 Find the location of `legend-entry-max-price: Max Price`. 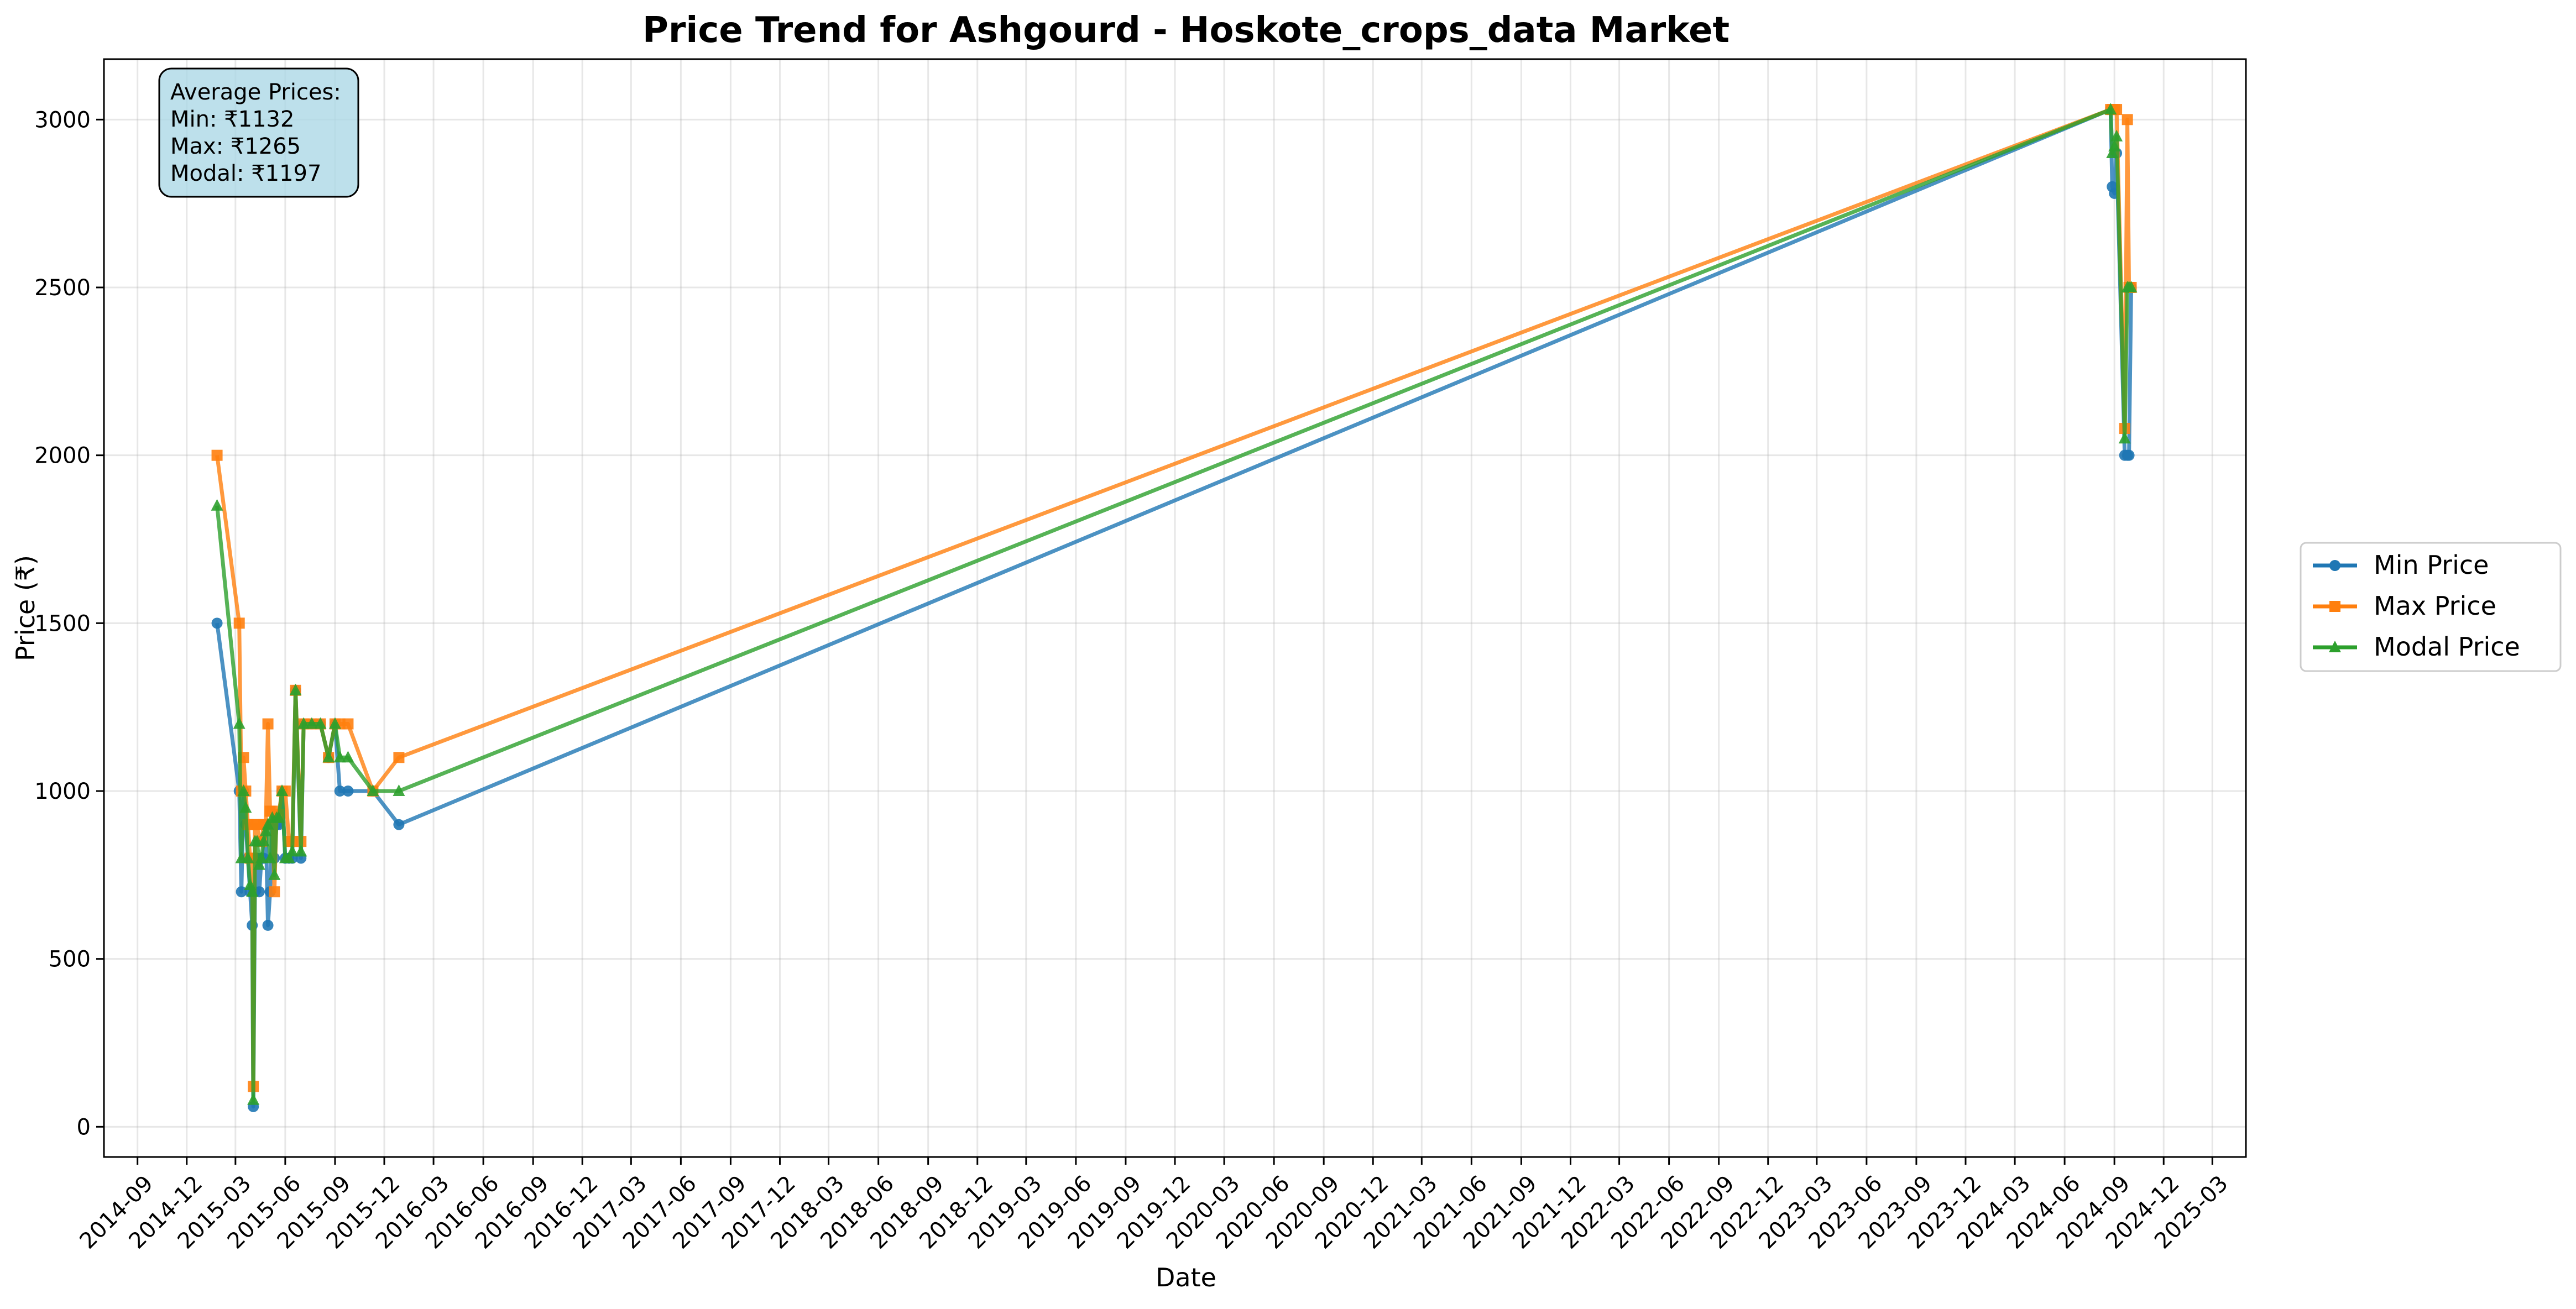

legend-entry-max-price: Max Price is located at coordinates (2404, 606).